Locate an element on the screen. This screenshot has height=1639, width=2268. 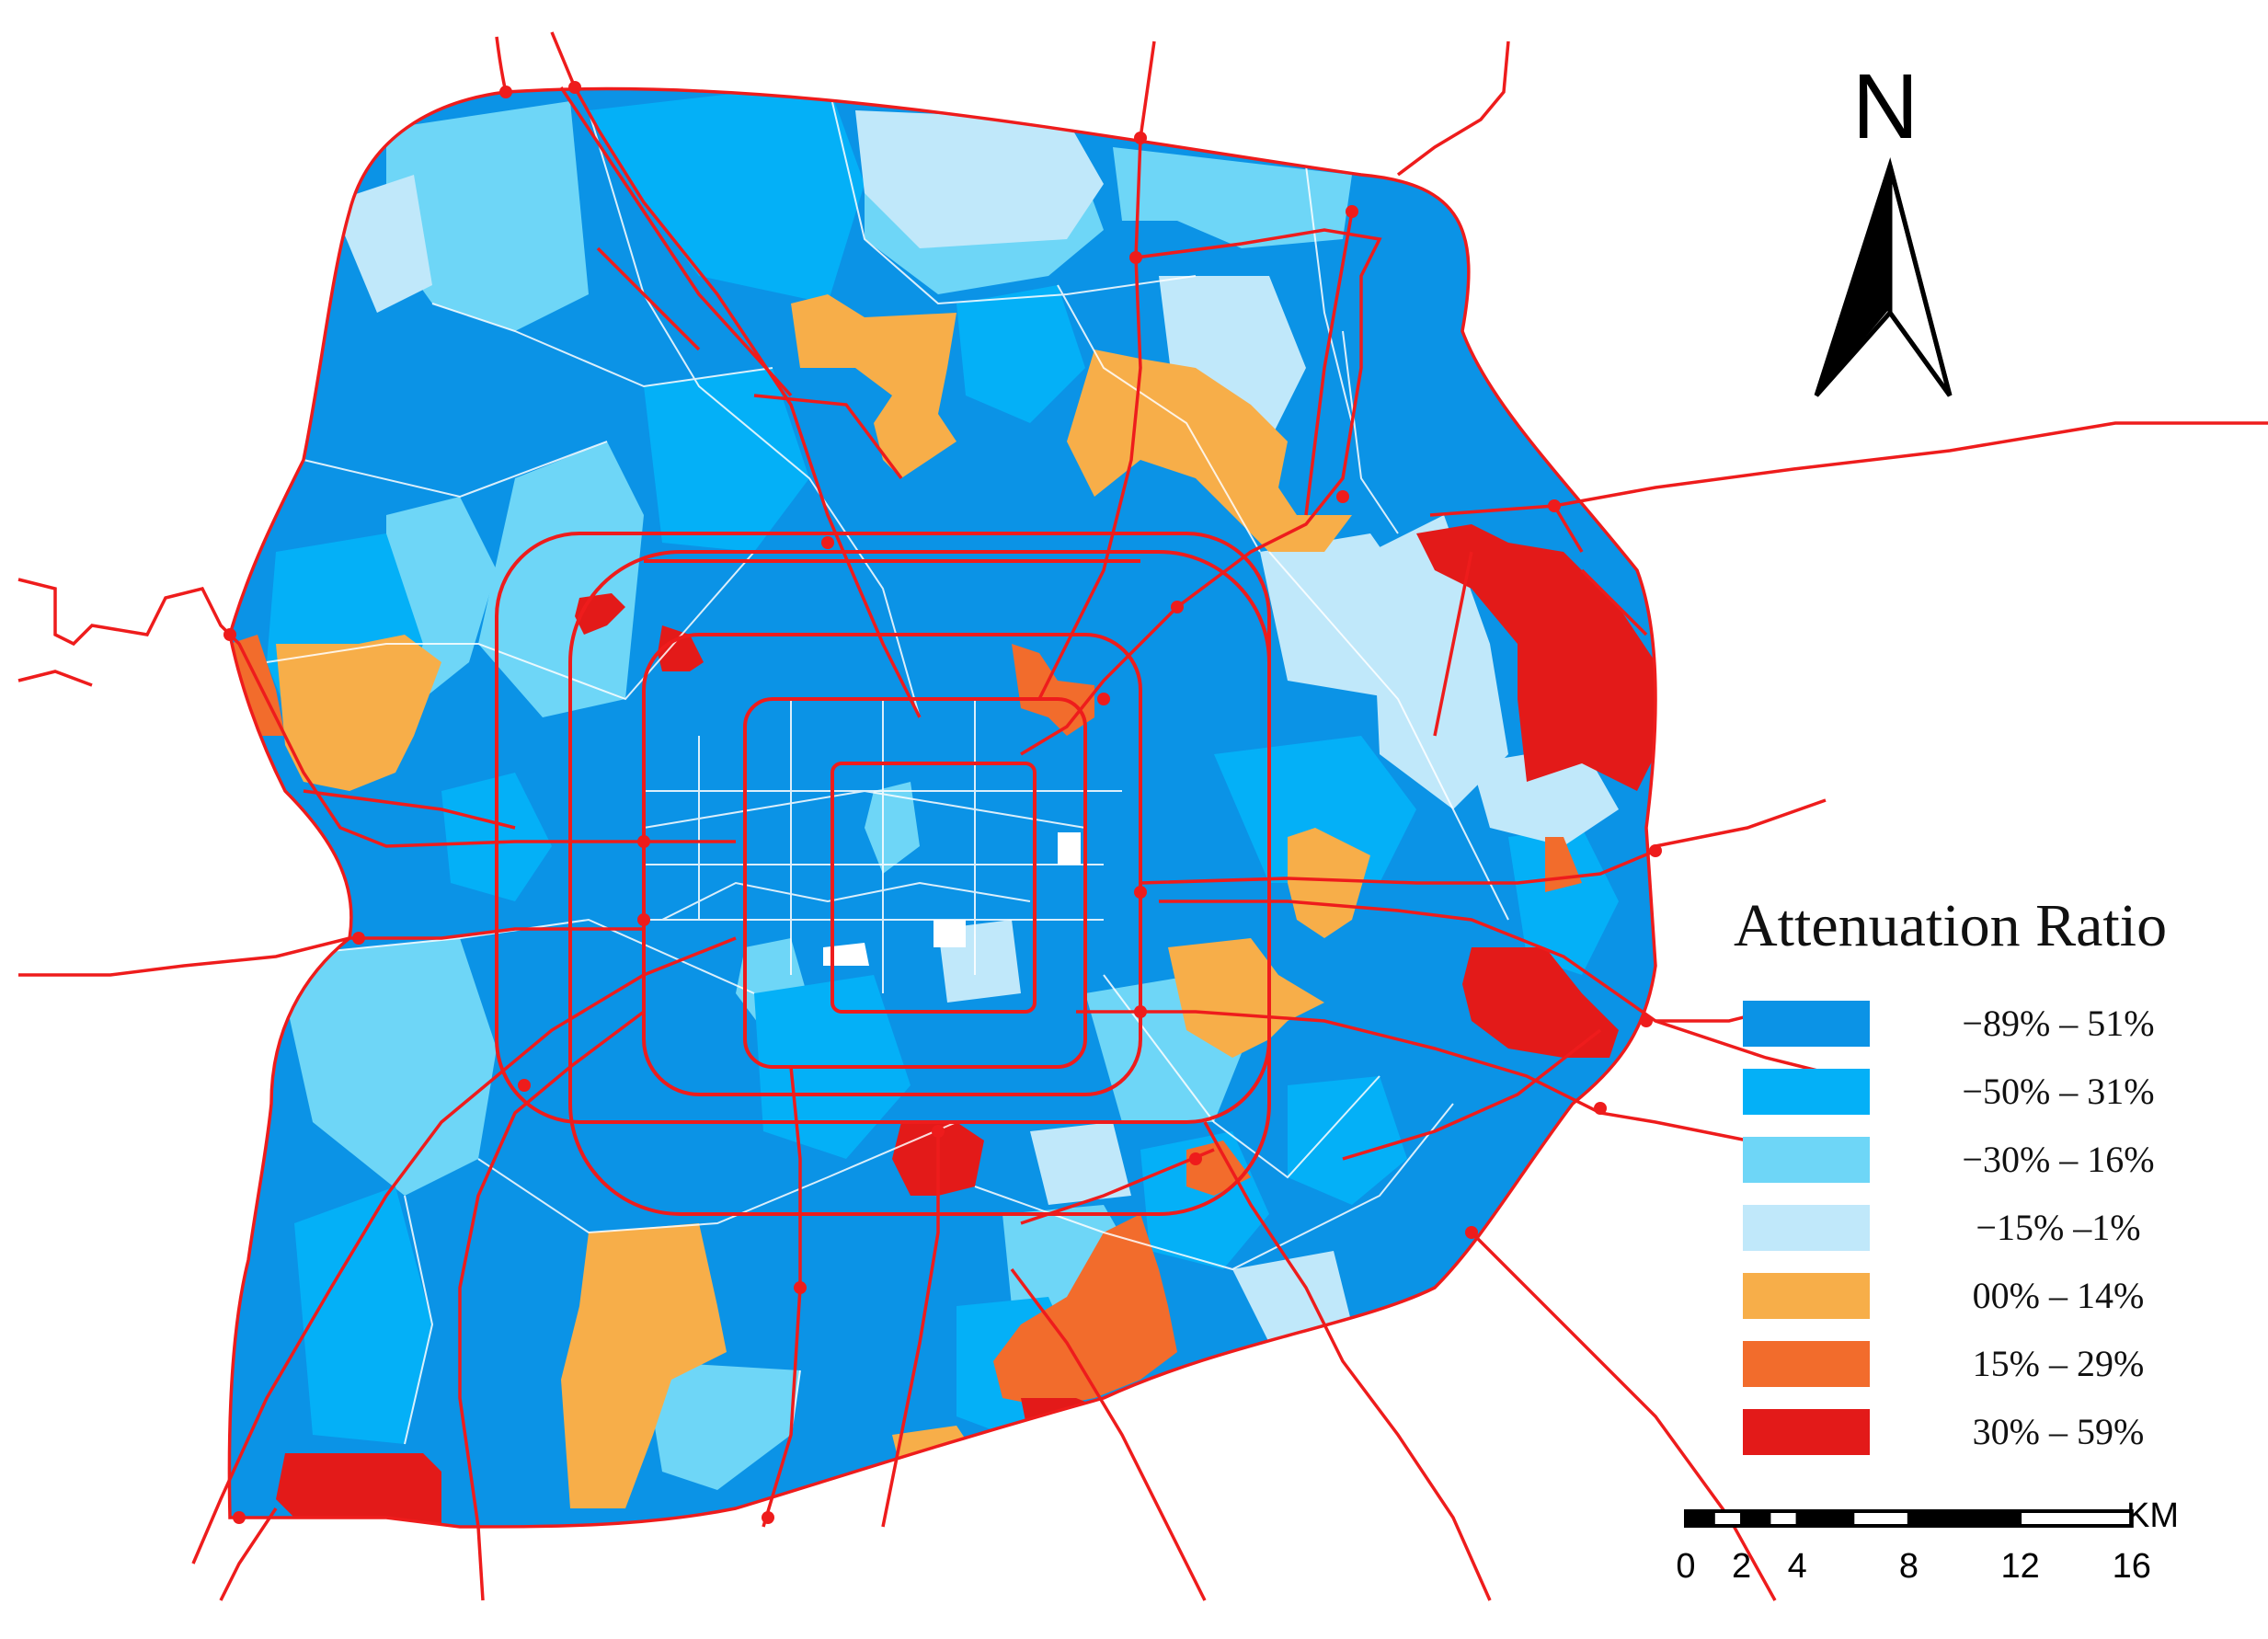
scale-bar-segments is located at coordinates (1909, 1518).